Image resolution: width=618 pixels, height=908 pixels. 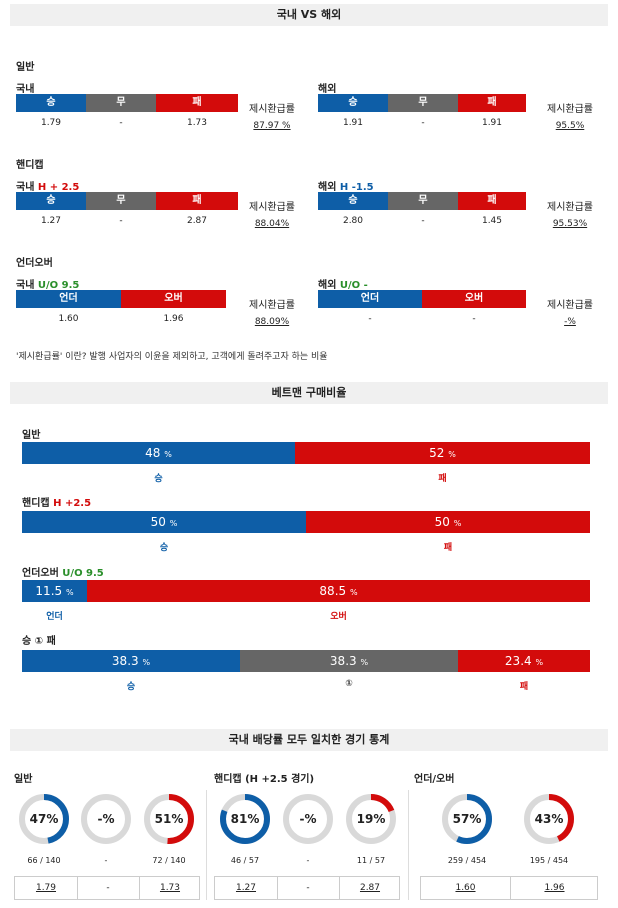 I want to click on handicap-section-title: 핸디캡, so click(x=30, y=165).